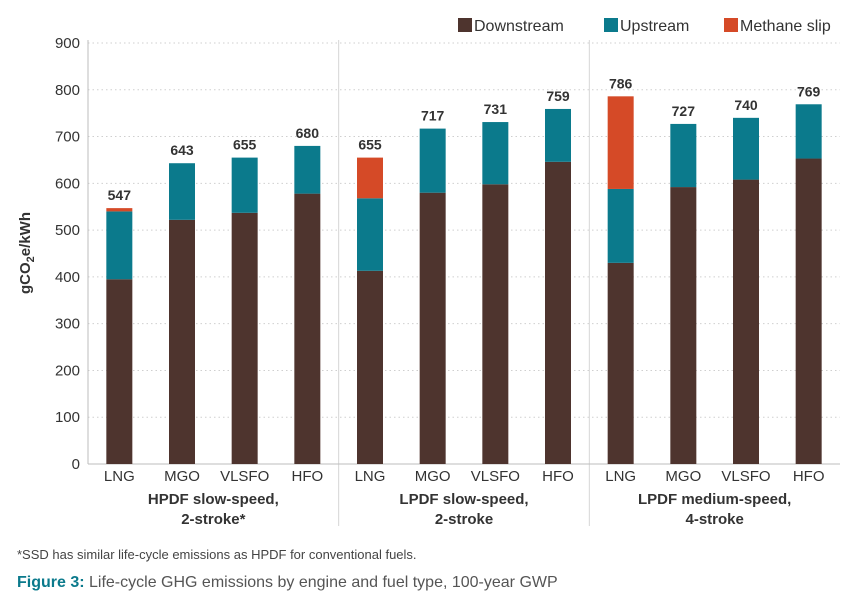 The width and height of the screenshot is (859, 604). What do you see at coordinates (120, 195) in the screenshot?
I see `bar-total-label: 547` at bounding box center [120, 195].